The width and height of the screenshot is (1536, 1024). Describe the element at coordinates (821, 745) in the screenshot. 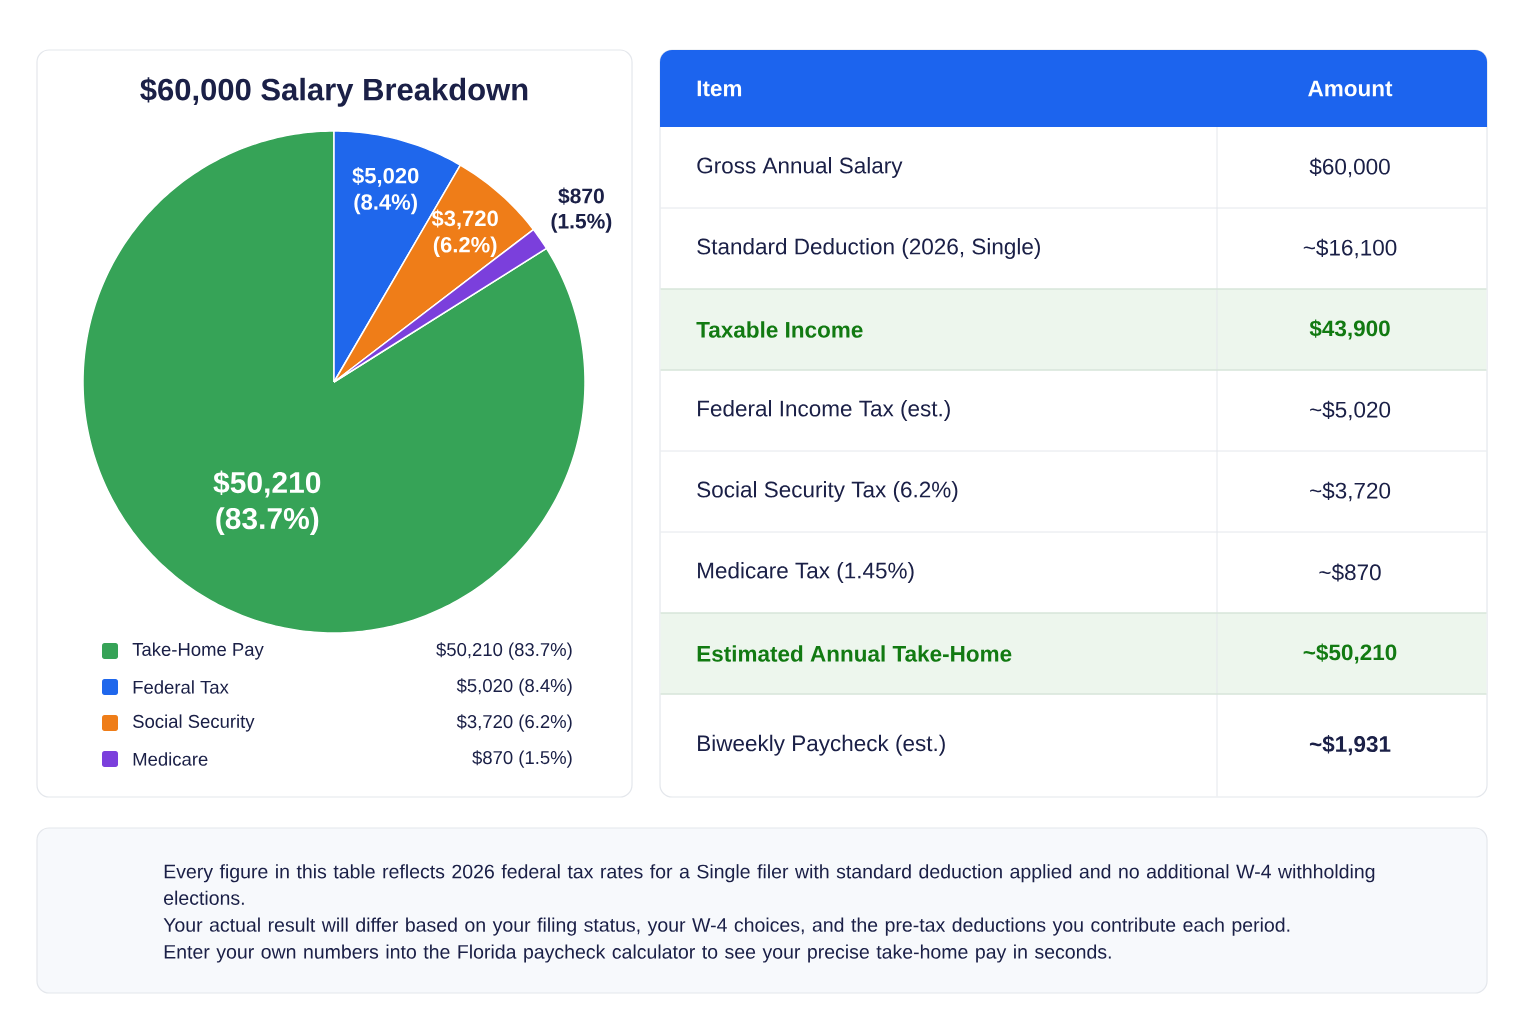

I see `category-label: Biweekly Paycheck (est.)` at that location.